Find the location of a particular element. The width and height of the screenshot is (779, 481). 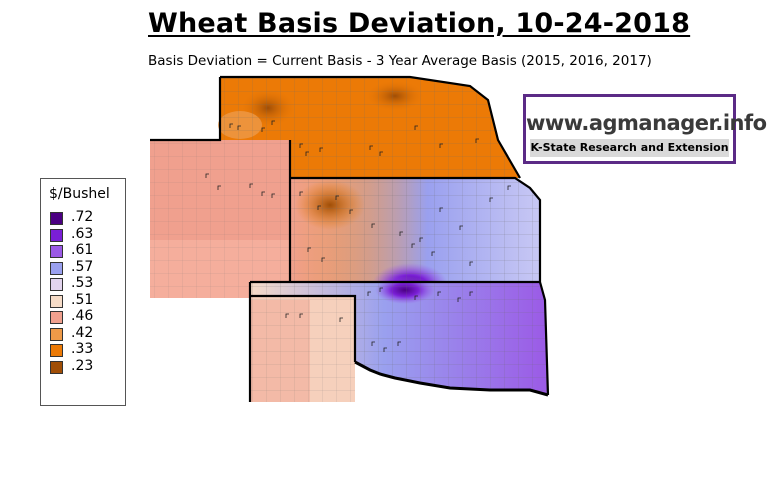

legend-label: .33 is located at coordinates (82, 349).